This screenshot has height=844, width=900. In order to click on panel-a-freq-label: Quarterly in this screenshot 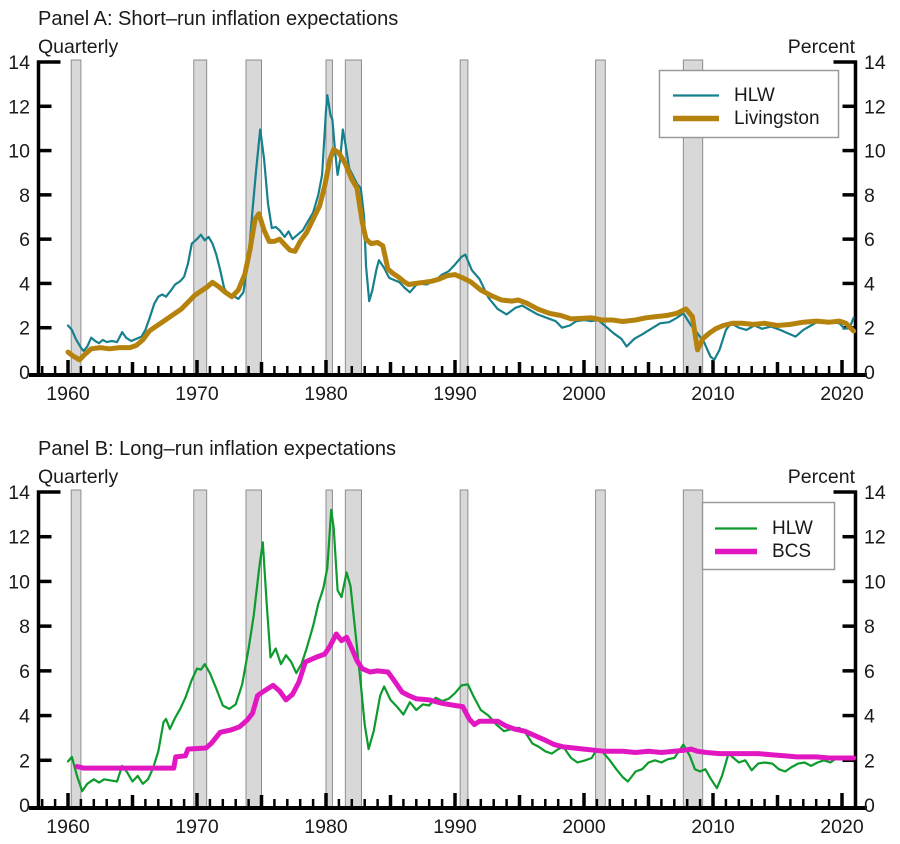, I will do `click(78, 47)`.